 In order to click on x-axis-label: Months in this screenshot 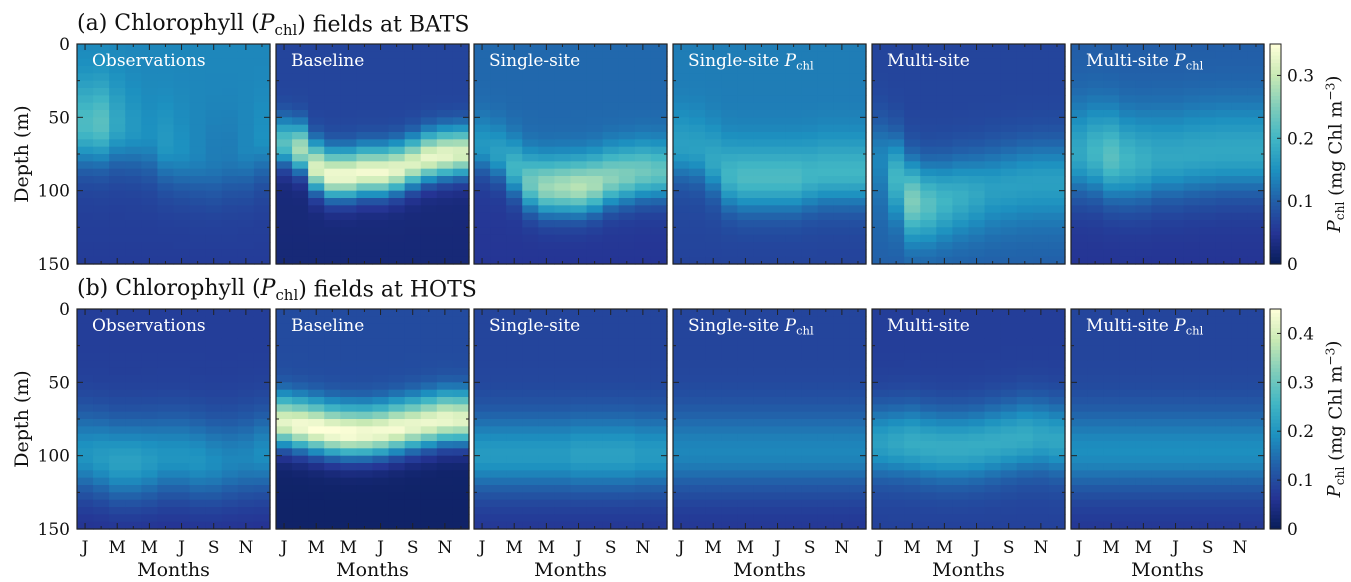, I will do `click(570, 570)`.